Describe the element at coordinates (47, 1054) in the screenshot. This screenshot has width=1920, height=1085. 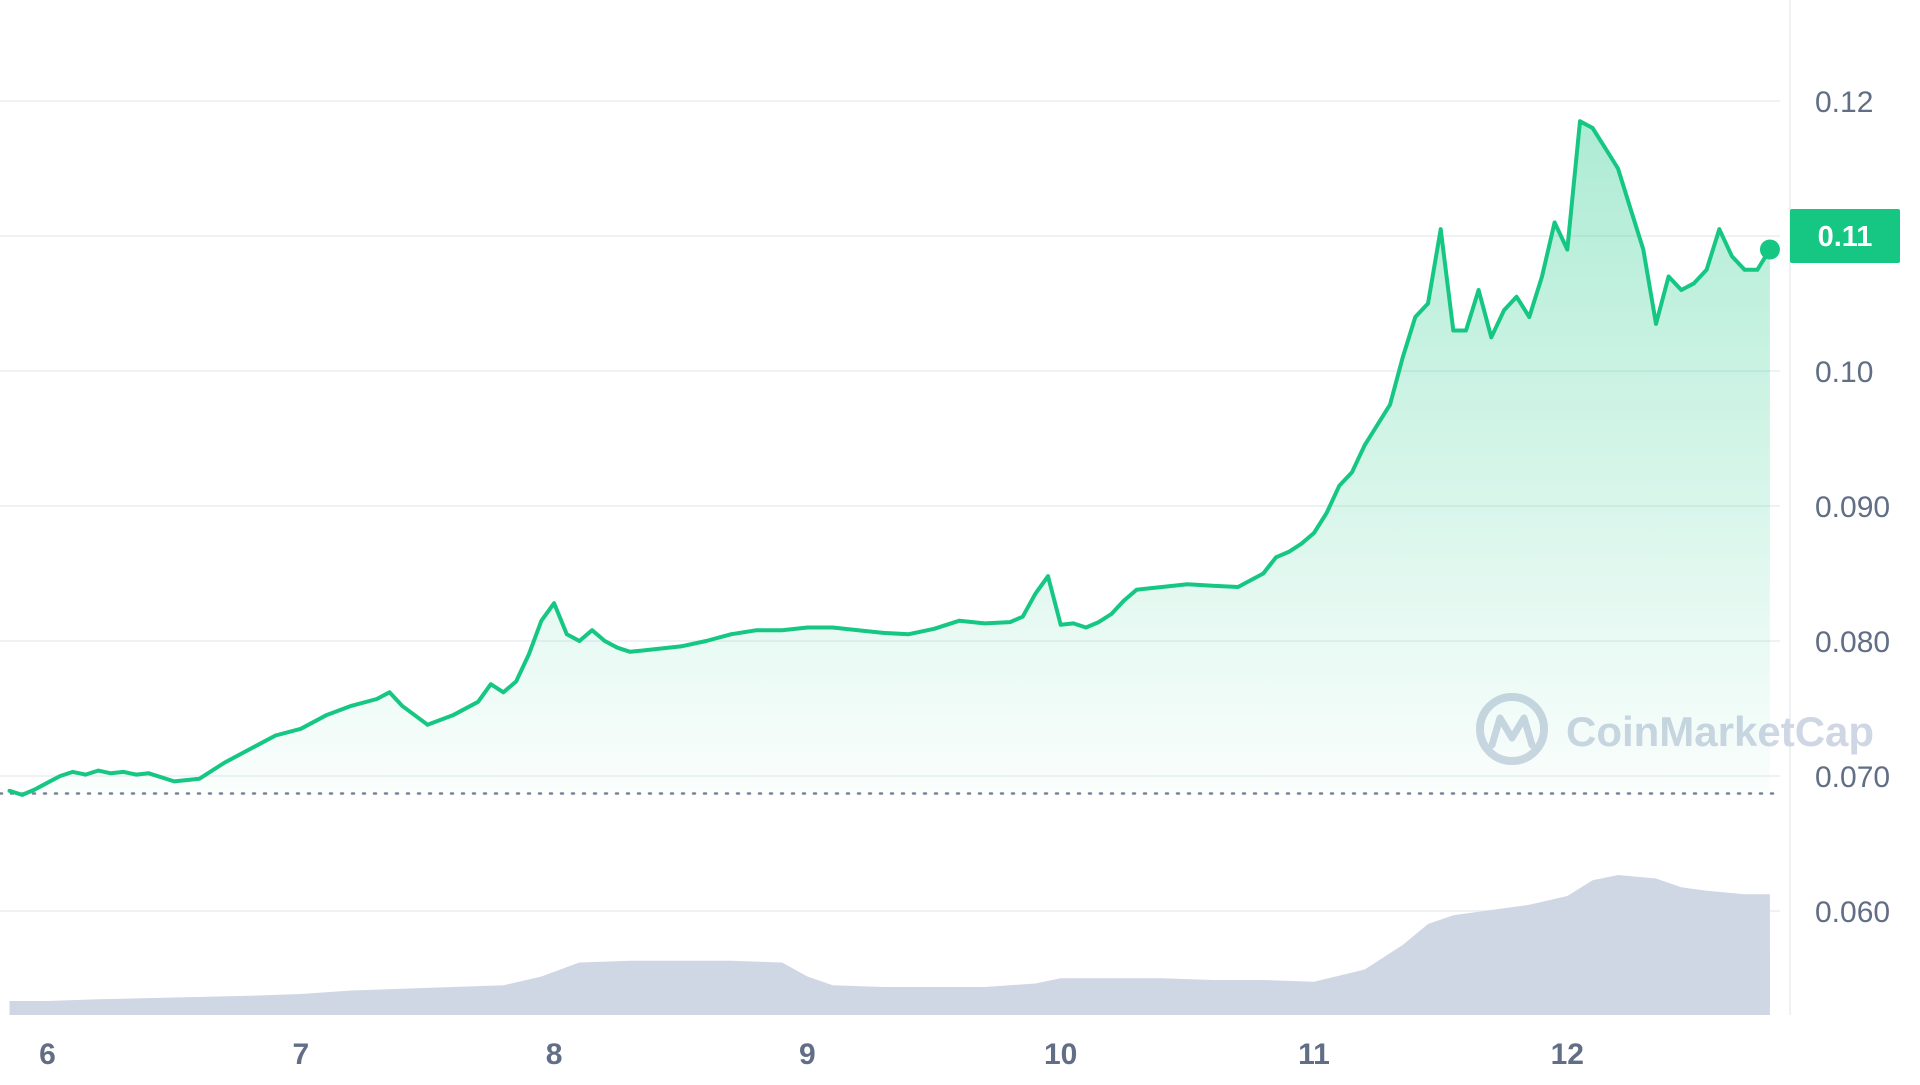
I see `x-tick-label: 6` at that location.